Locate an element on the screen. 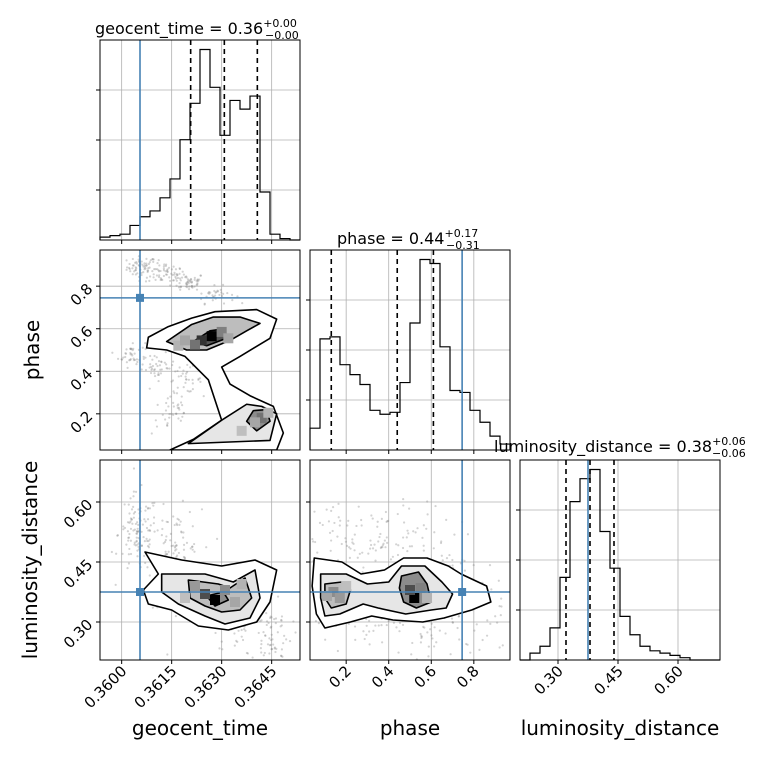 The width and height of the screenshot is (760, 760). truth-marker-geocent-time-vs-luminosity-distance is located at coordinates (140, 592).